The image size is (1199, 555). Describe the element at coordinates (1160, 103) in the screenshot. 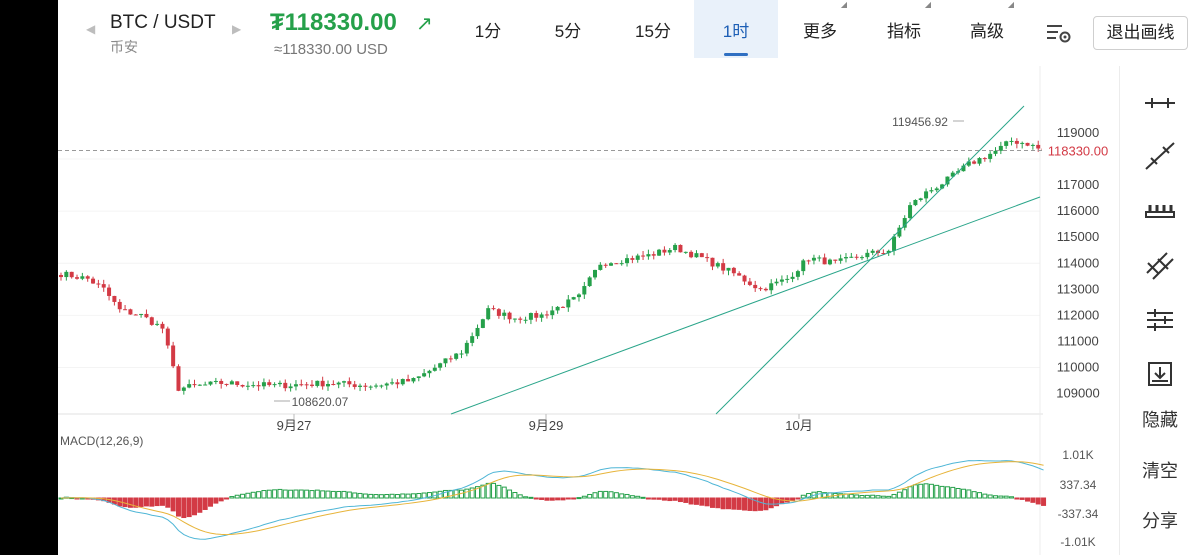

I see `horizontal-ray-icon` at that location.